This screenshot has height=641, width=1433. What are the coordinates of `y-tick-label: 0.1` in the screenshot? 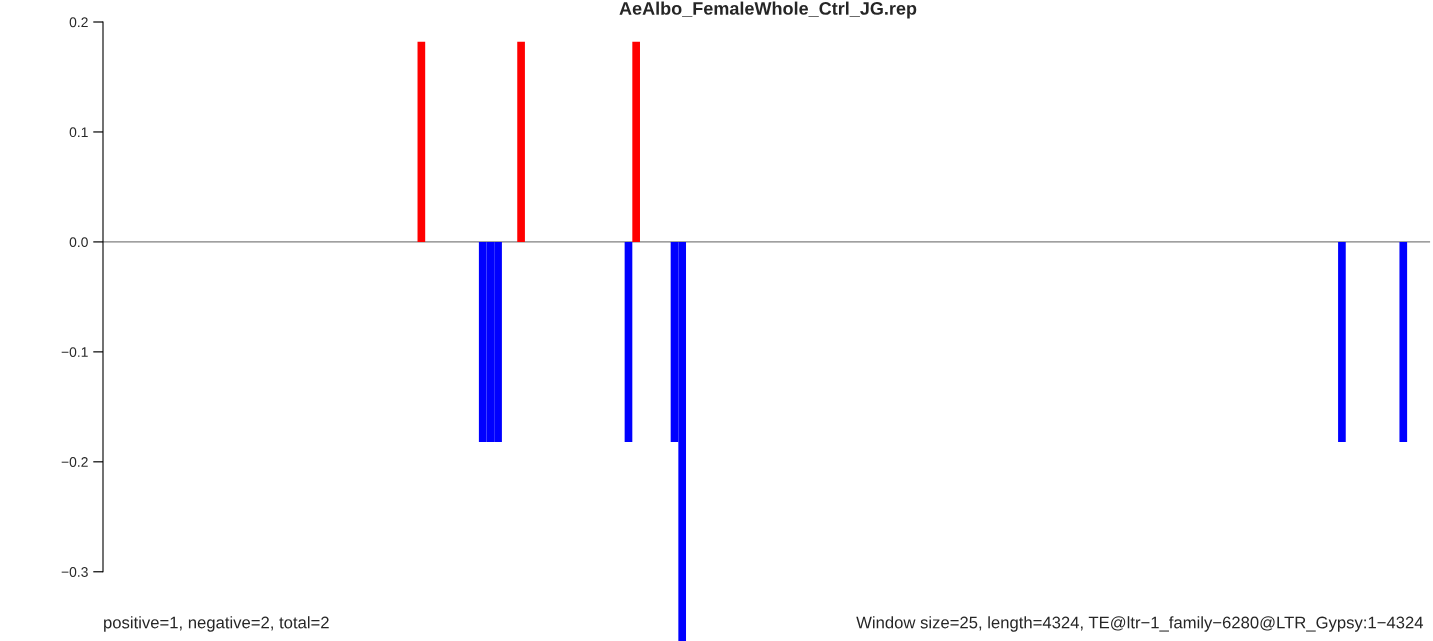 It's located at (78, 132).